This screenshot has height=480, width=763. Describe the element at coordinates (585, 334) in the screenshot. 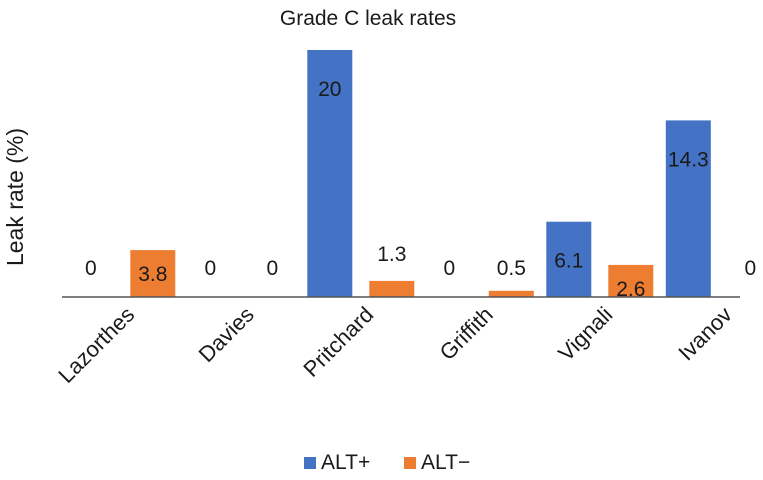

I see `x-tick-vignali: Vignali` at that location.